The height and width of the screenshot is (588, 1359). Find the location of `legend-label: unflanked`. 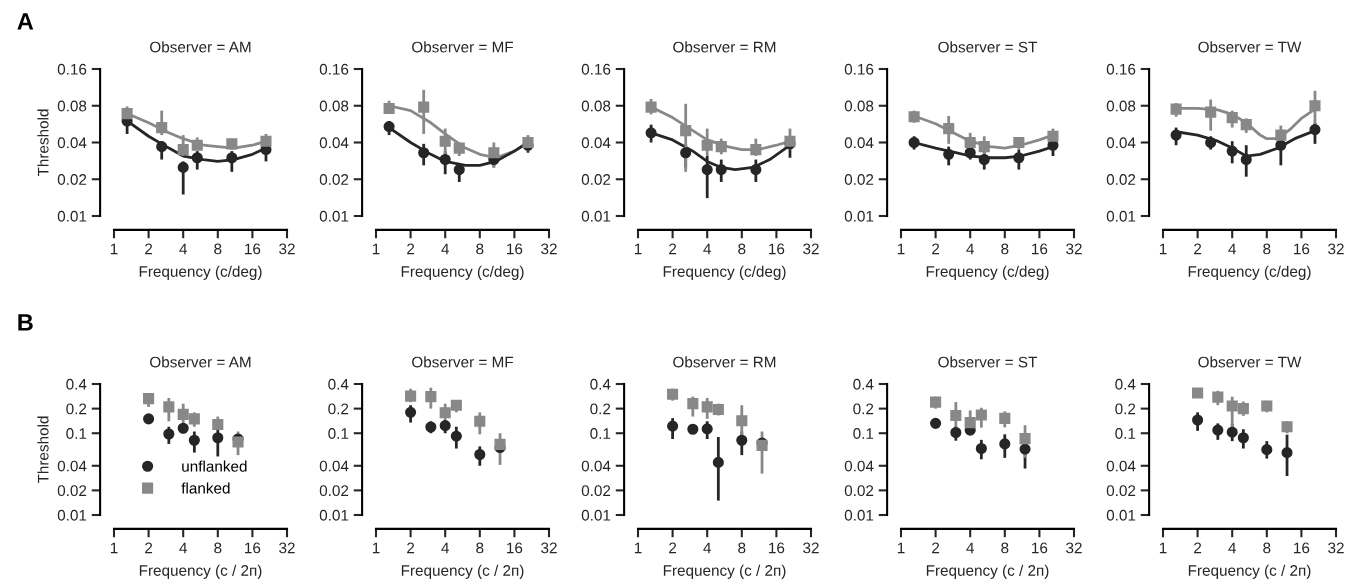

legend-label: unflanked is located at coordinates (214, 466).